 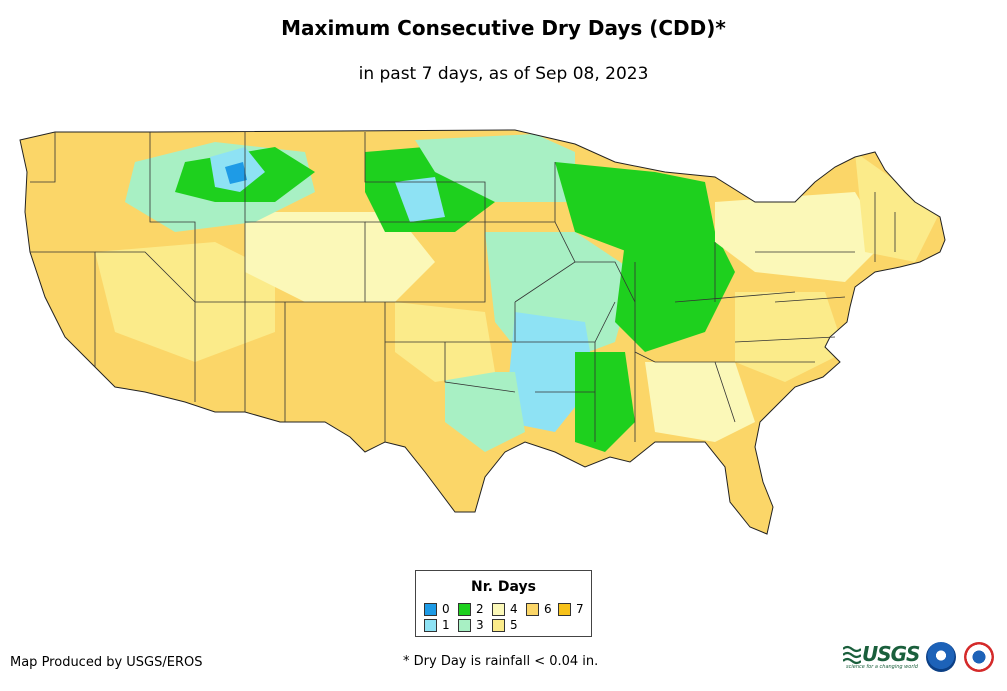 What do you see at coordinates (580, 609) in the screenshot?
I see `legend-label-7: 7` at bounding box center [580, 609].